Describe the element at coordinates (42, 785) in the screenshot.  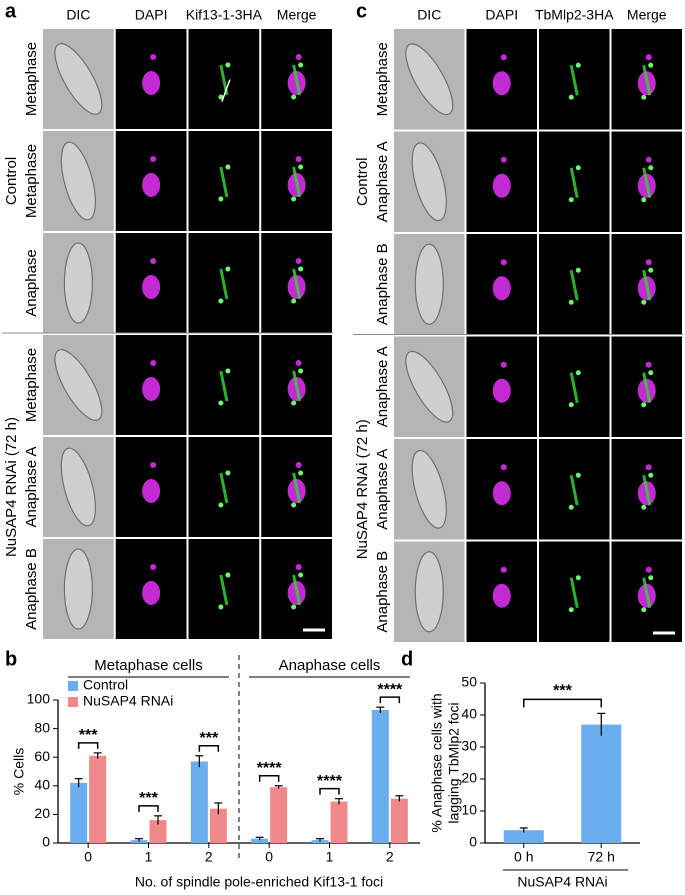
I see `y-tick-label: 40` at that location.